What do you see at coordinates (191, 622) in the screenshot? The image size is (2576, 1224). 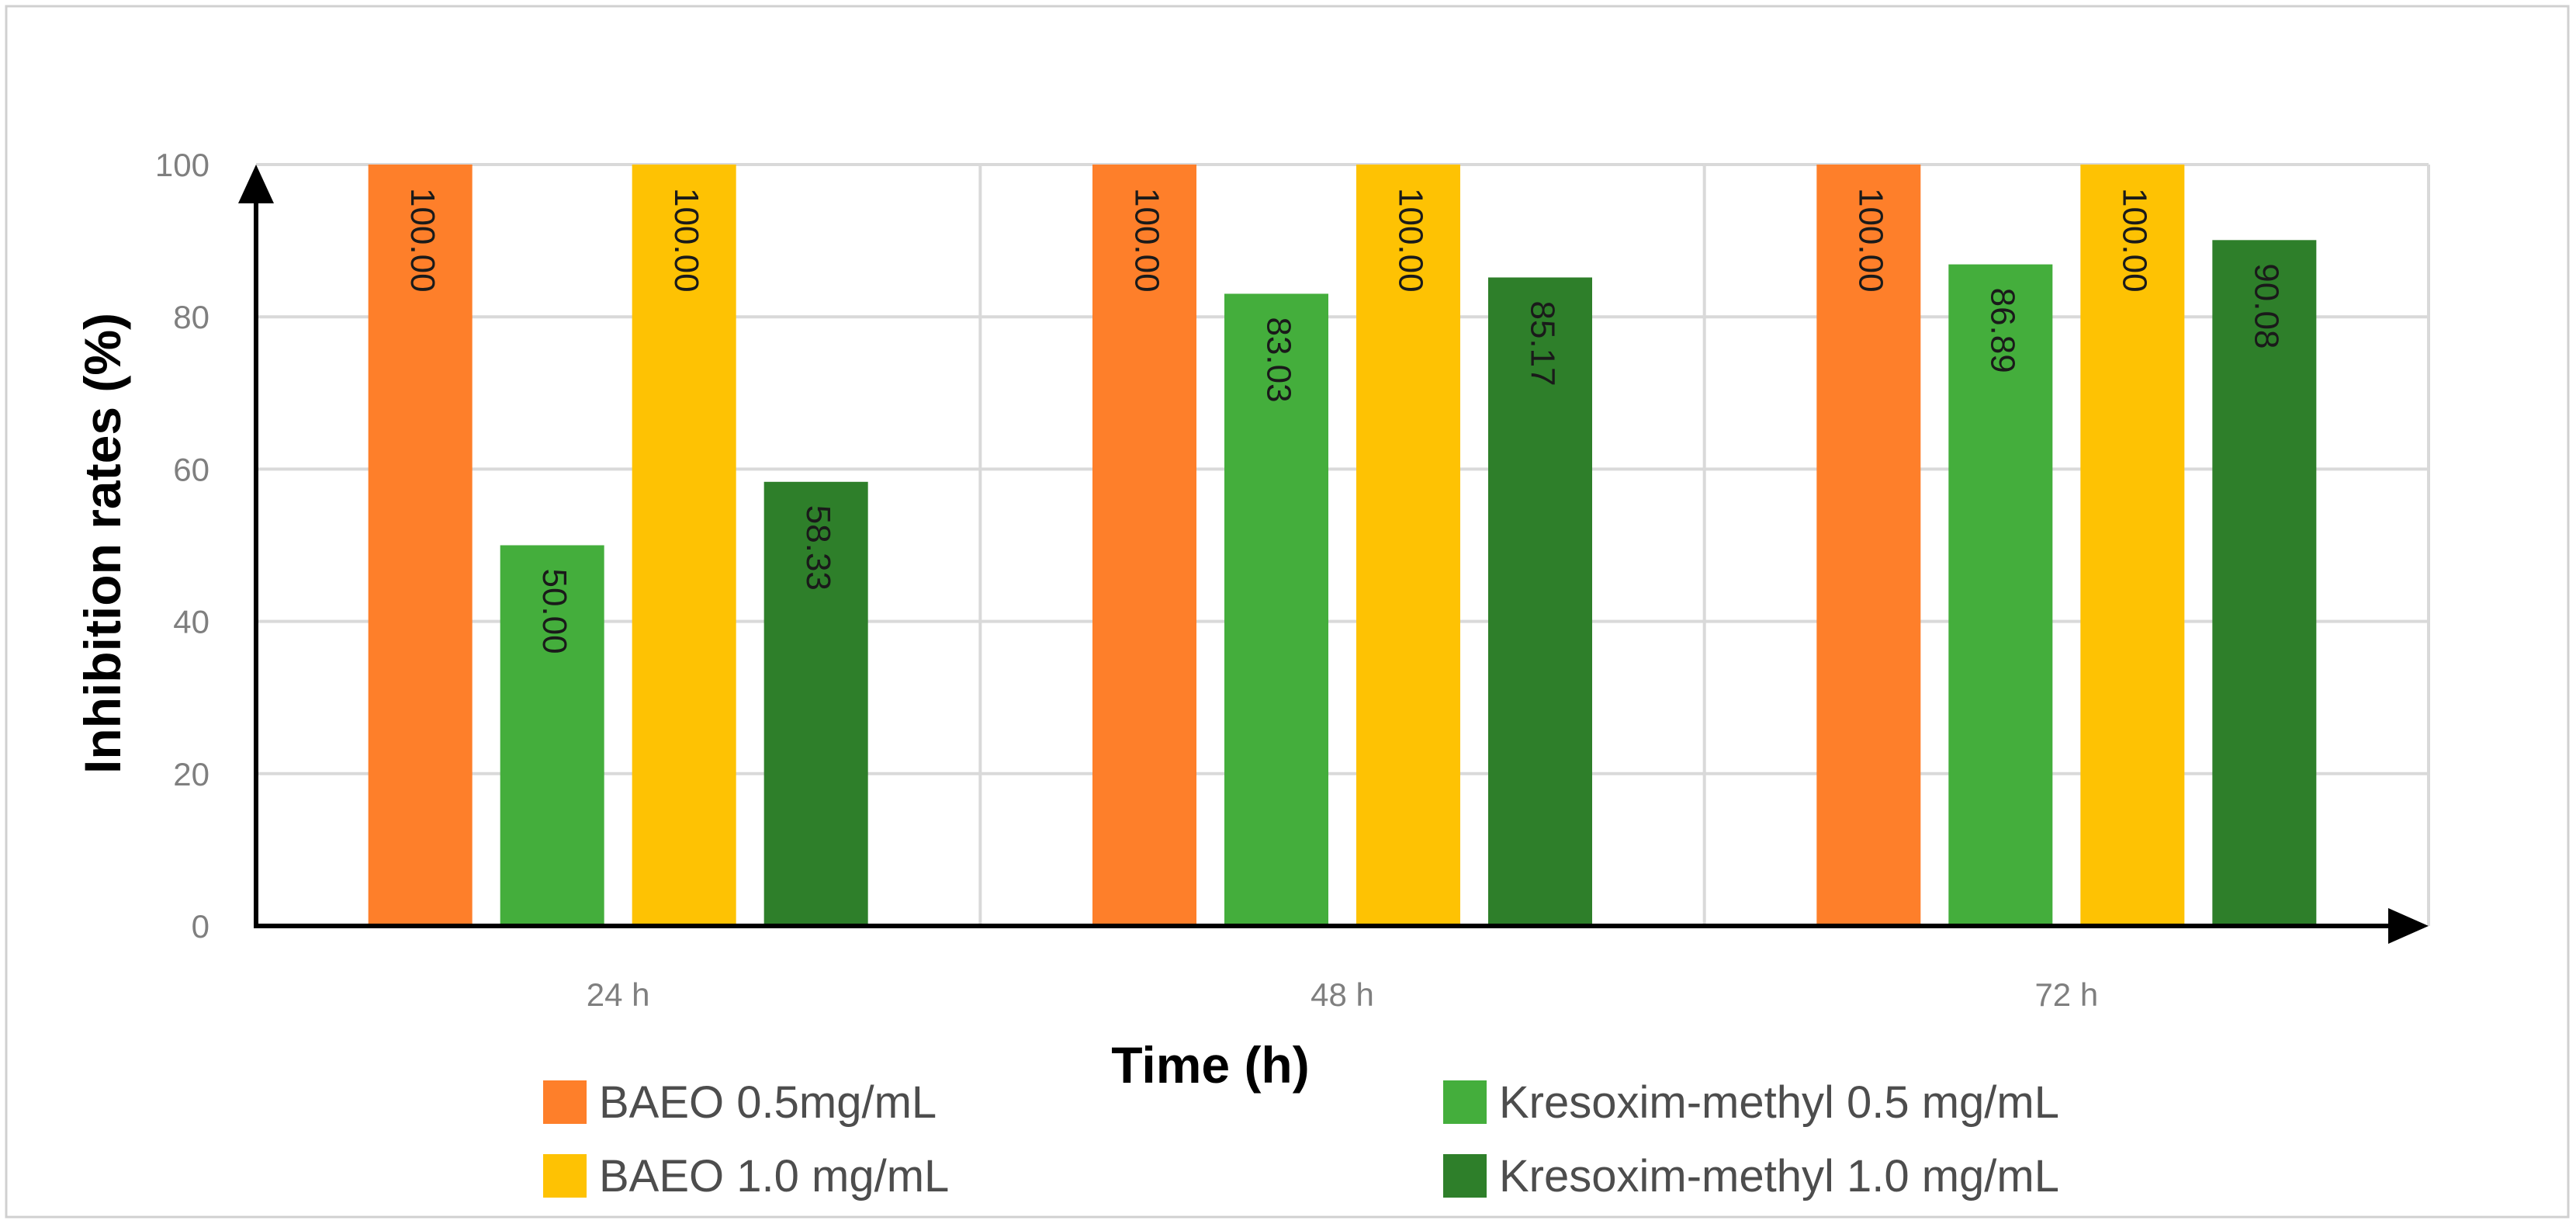 I see `y-tick-label: 40` at bounding box center [191, 622].